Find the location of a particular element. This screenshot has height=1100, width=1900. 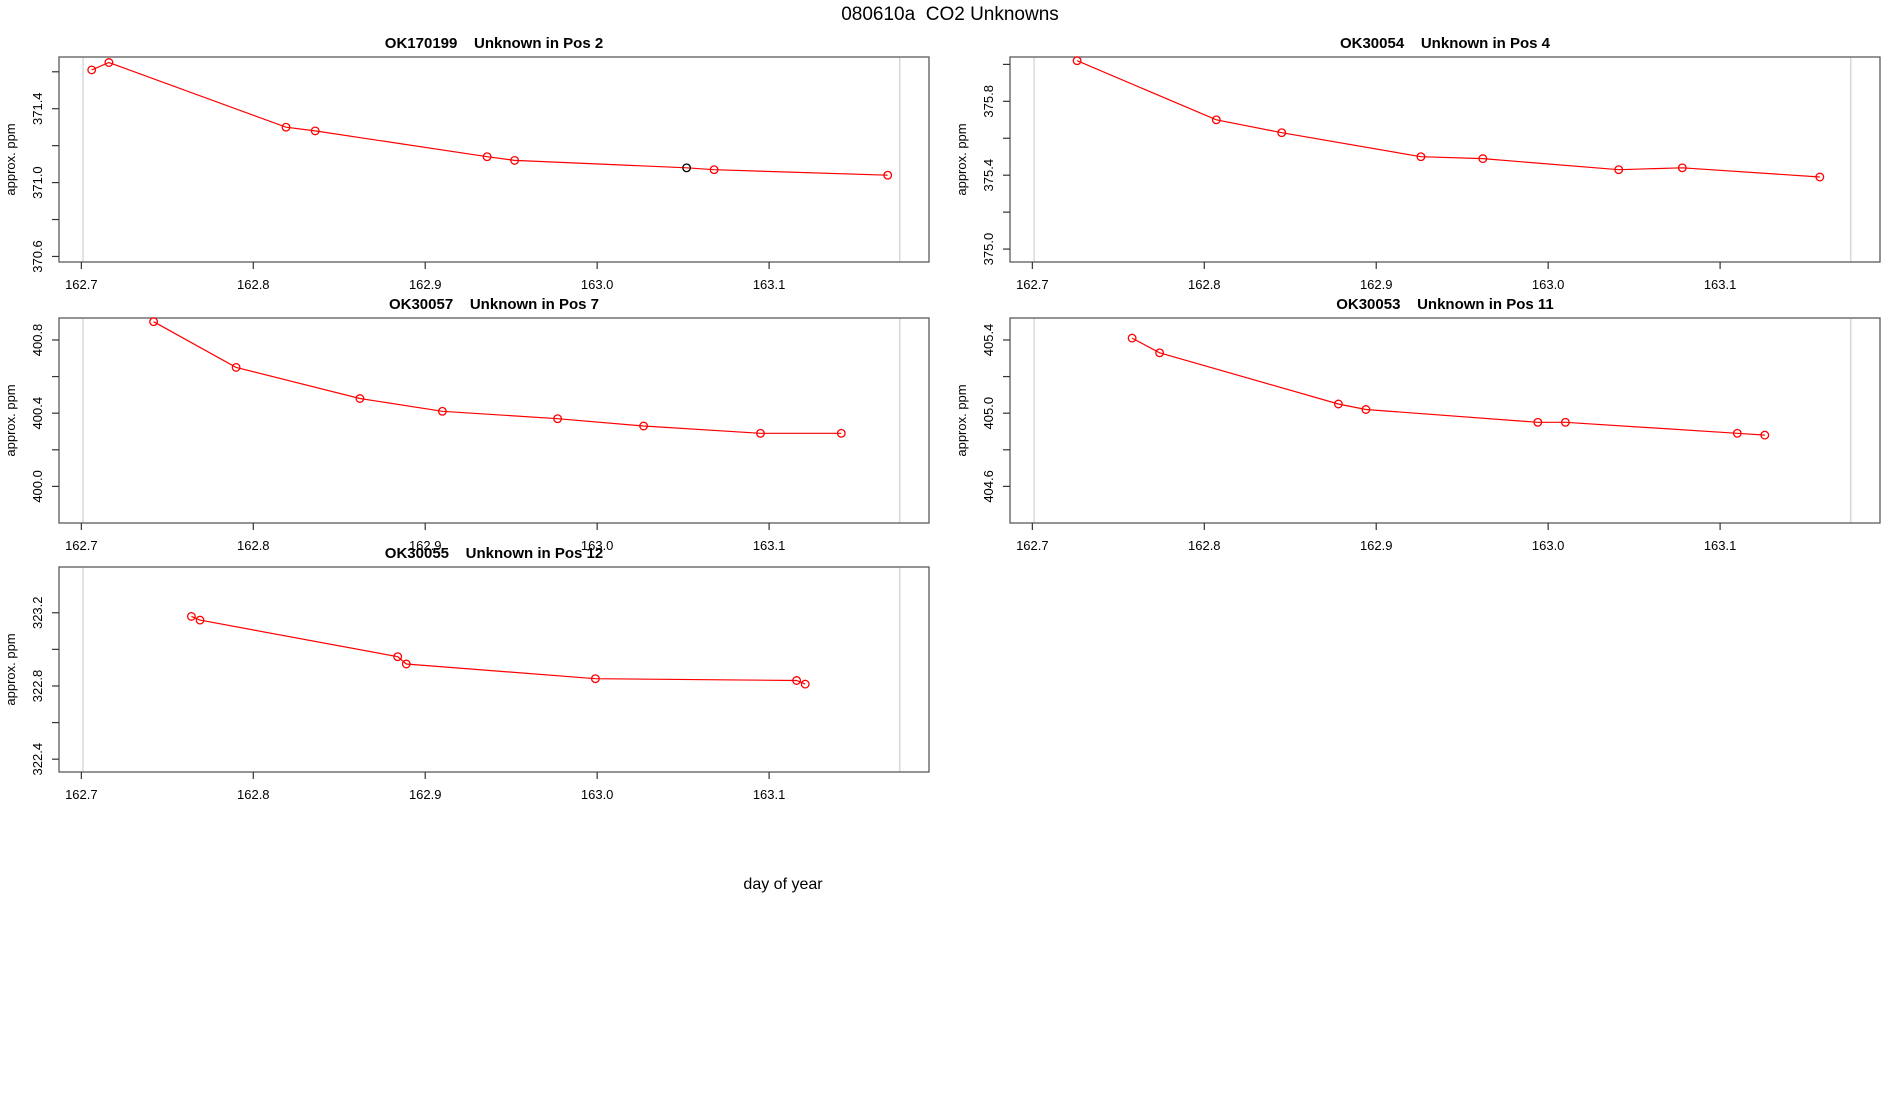

y-tick-label: 322.4 is located at coordinates (37, 759).